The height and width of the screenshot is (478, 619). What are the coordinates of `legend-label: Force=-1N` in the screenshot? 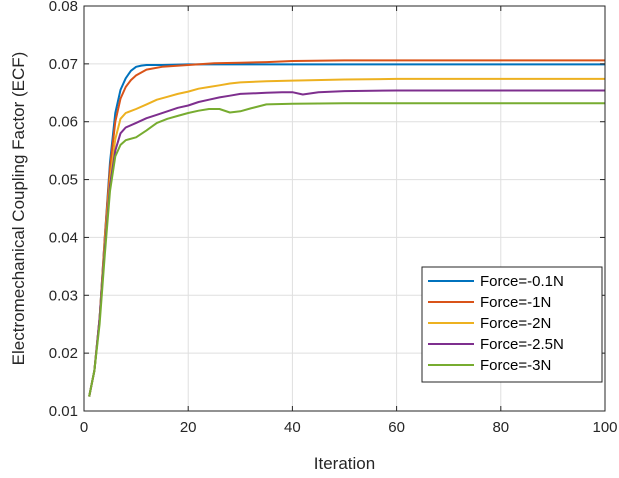 It's located at (515, 302).